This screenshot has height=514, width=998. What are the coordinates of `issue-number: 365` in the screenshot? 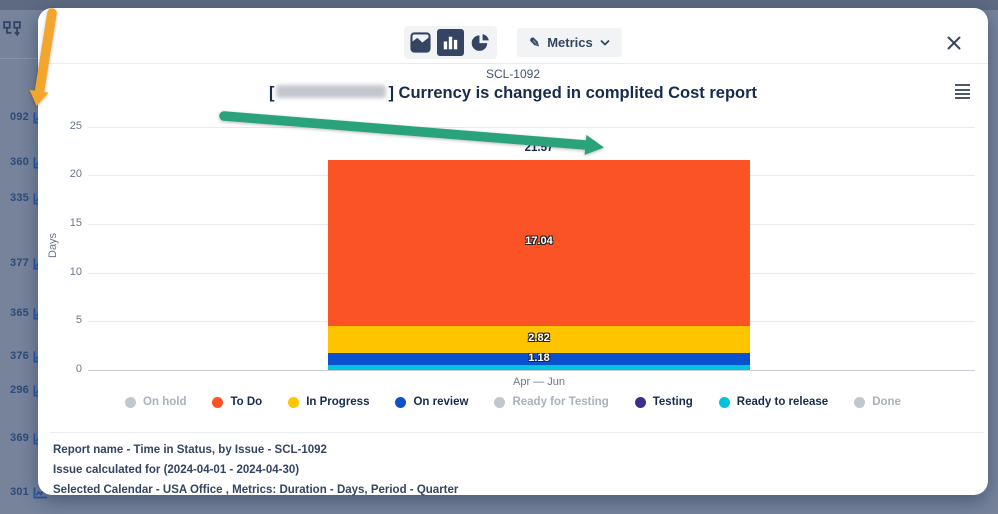 It's located at (19, 313).